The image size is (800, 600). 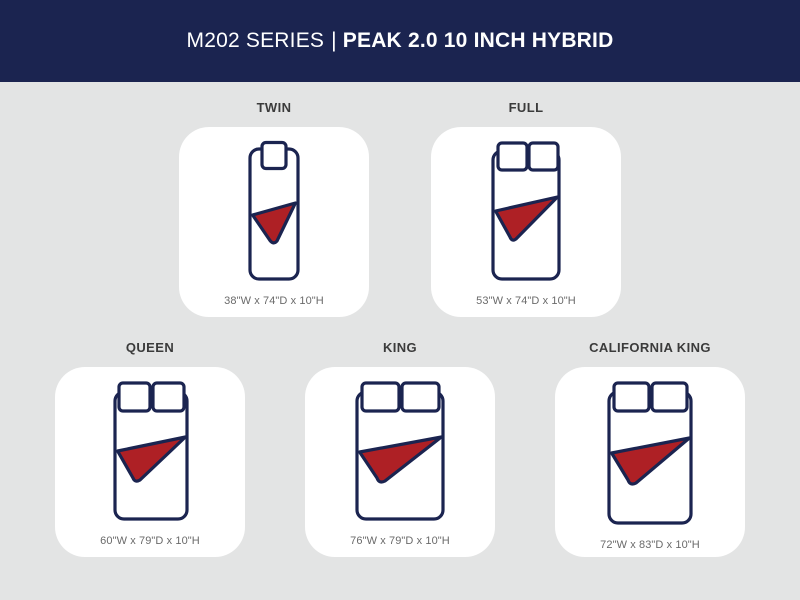 I want to click on page-header: M202 SERIES | PEAK 2.0 10 INCH HYBRID, so click(x=400, y=41).